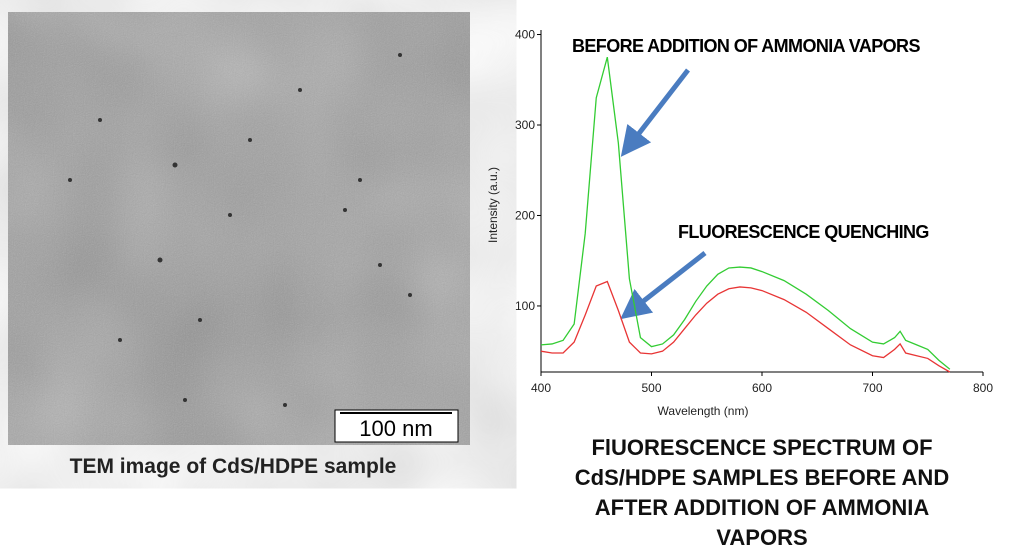 The height and width of the screenshot is (555, 1022). Describe the element at coordinates (872, 388) in the screenshot. I see `x-tick-label: 700` at that location.